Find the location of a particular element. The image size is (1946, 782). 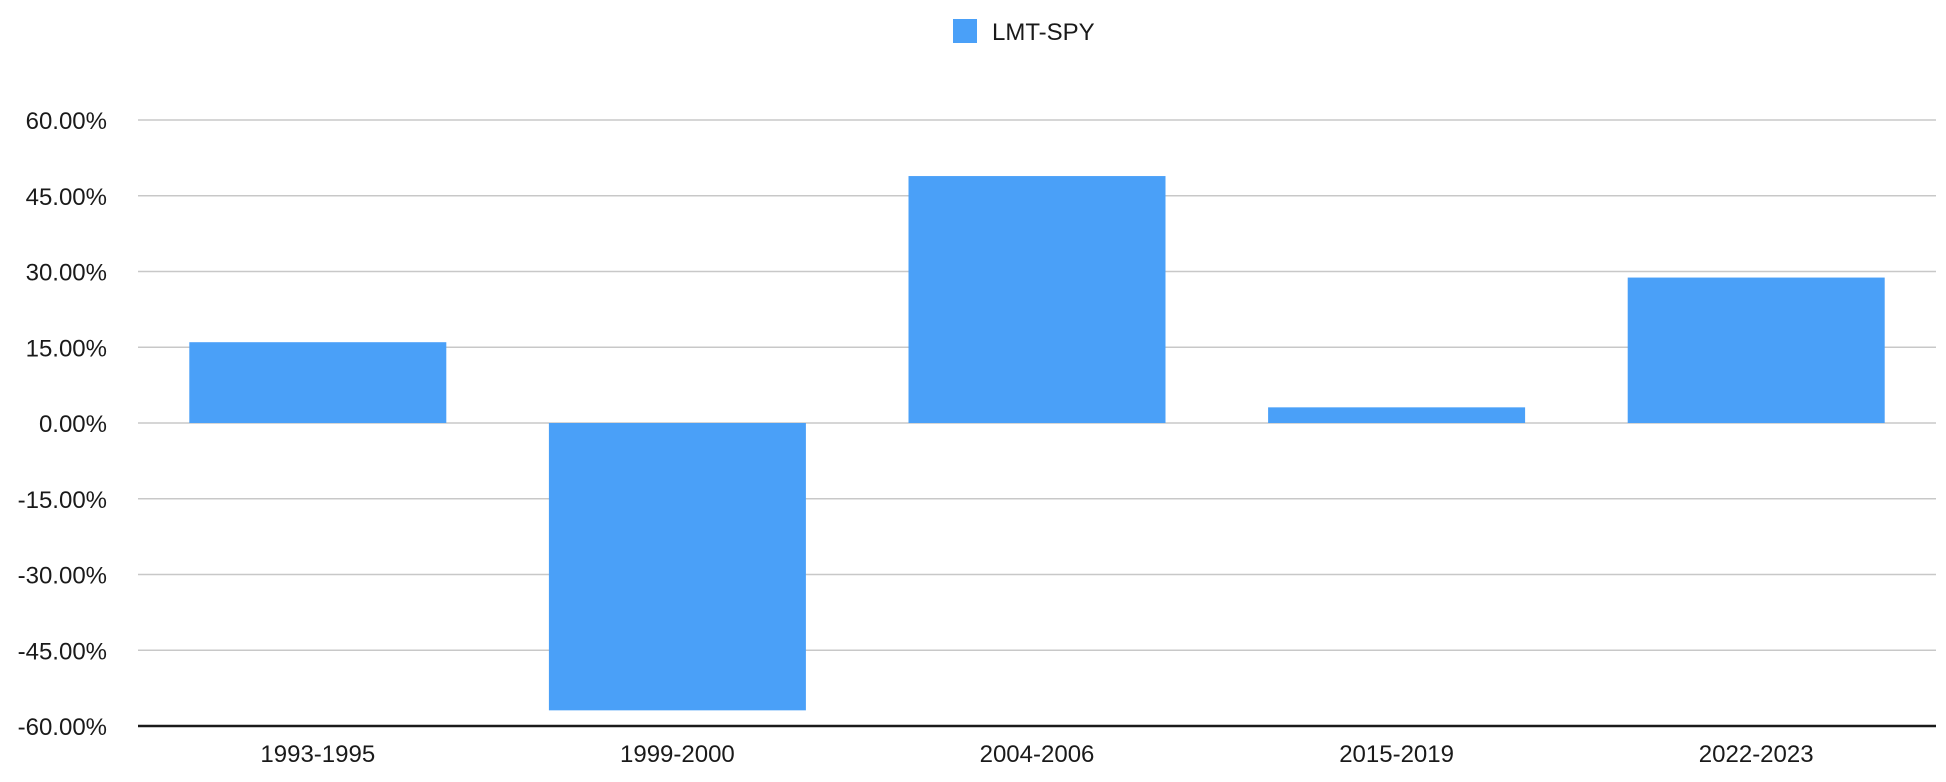

x-tick-label: 2004-2006 is located at coordinates (1037, 754).